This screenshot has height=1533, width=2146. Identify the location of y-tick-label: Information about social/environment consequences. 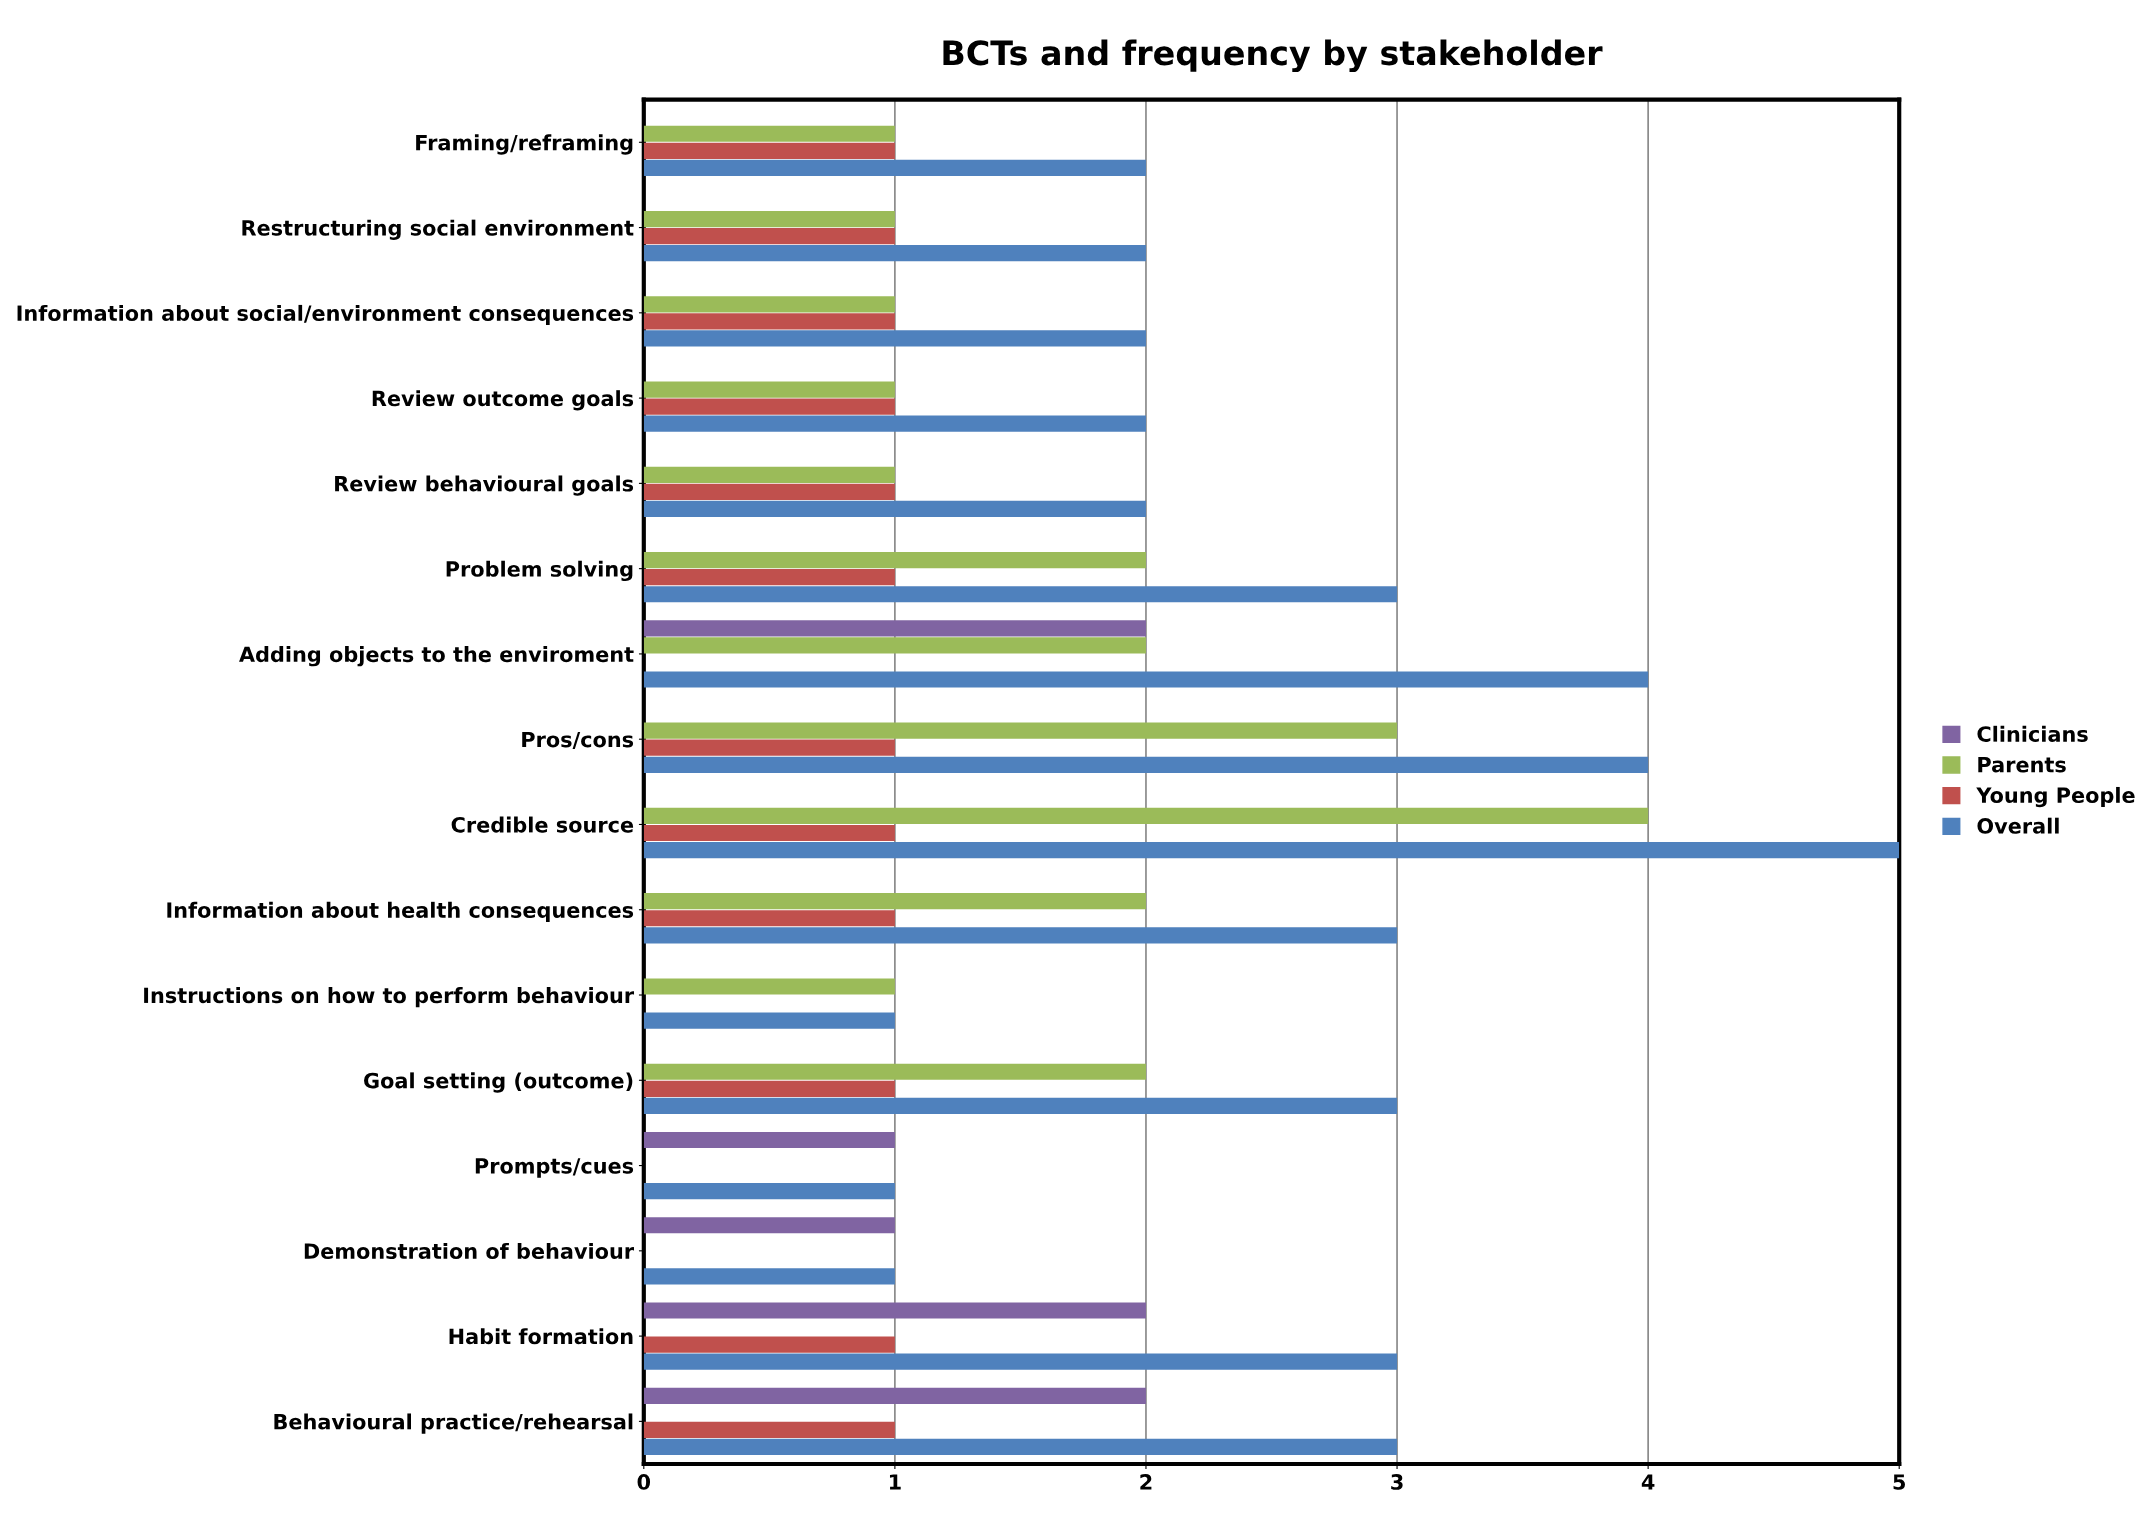
(325, 315).